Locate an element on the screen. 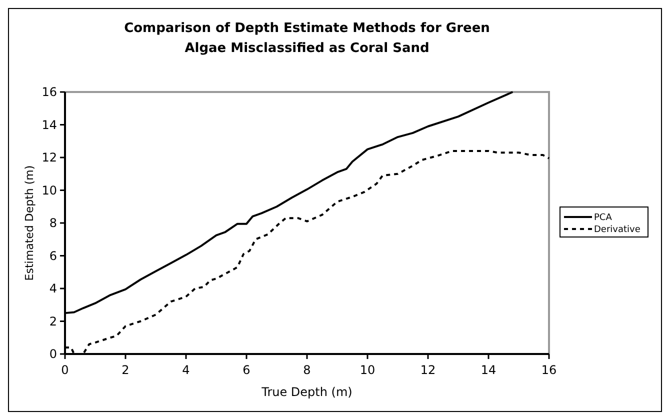 The image size is (670, 420). y-tick-label: 2 is located at coordinates (53, 321).